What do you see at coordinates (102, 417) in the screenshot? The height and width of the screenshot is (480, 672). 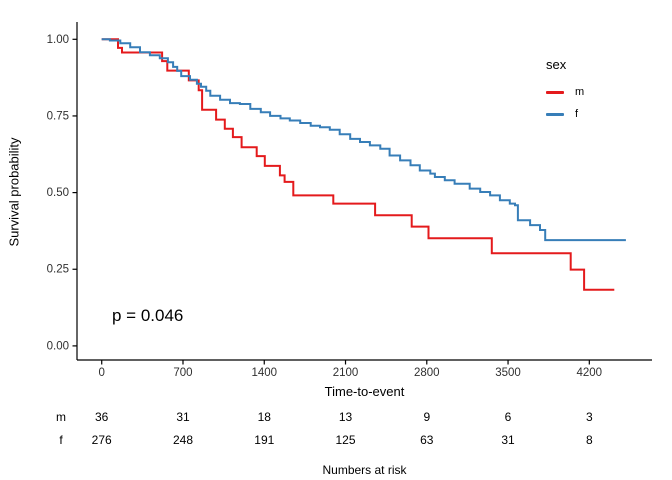 I see `risk-count-m-0: 36` at bounding box center [102, 417].